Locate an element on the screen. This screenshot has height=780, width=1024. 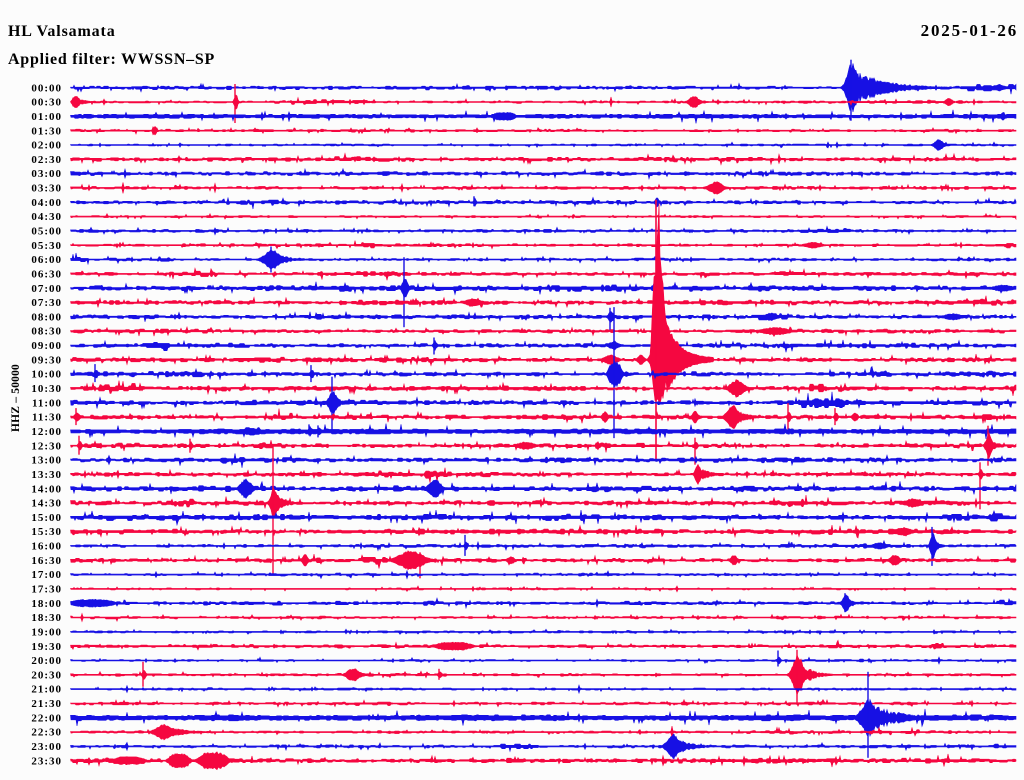
svg-text: 02:30 is located at coordinates (46, 160).